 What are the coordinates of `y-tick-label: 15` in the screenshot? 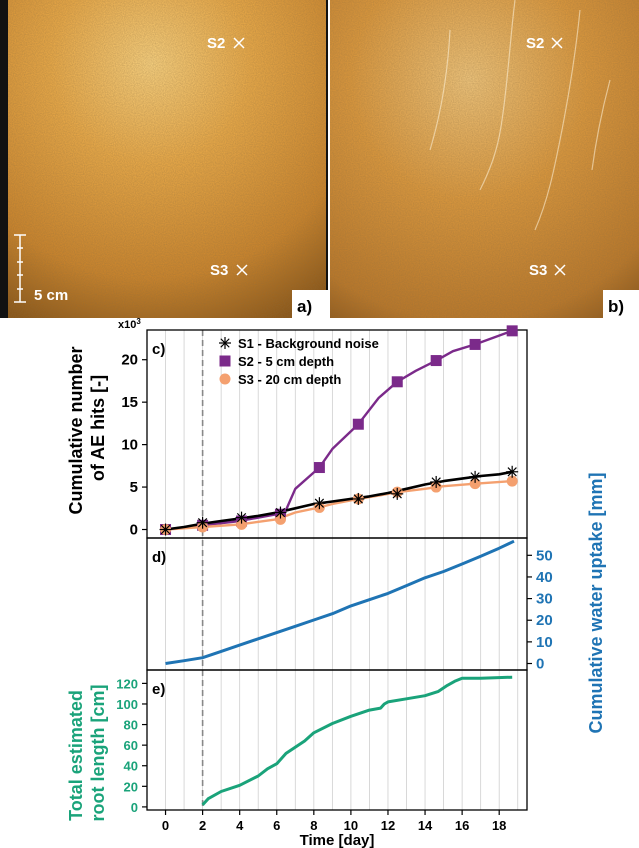 It's located at (129, 402).